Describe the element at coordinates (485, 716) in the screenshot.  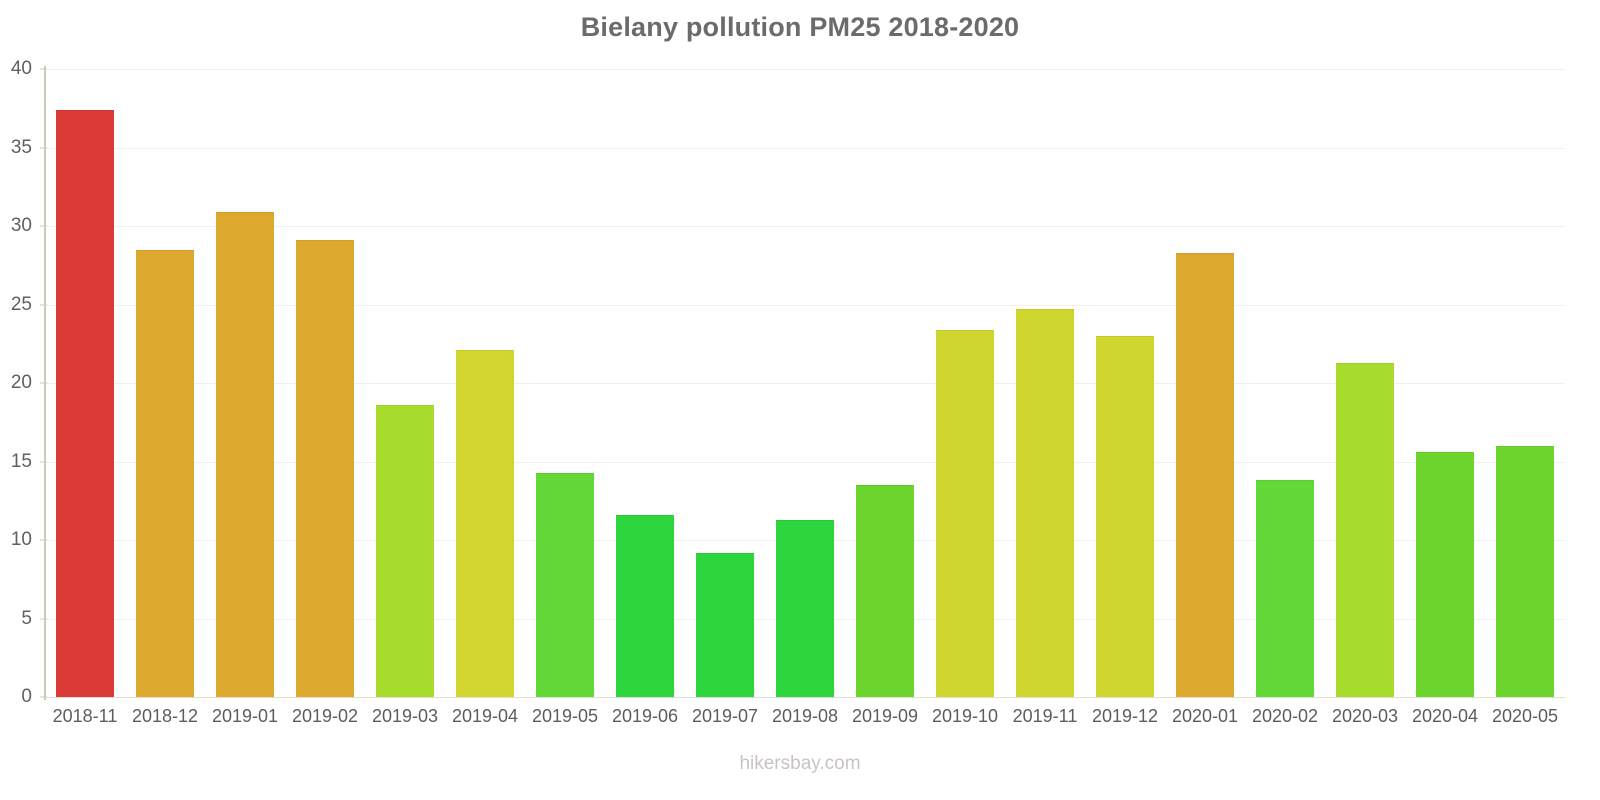
I see `x-tick-label: 2019-04` at that location.